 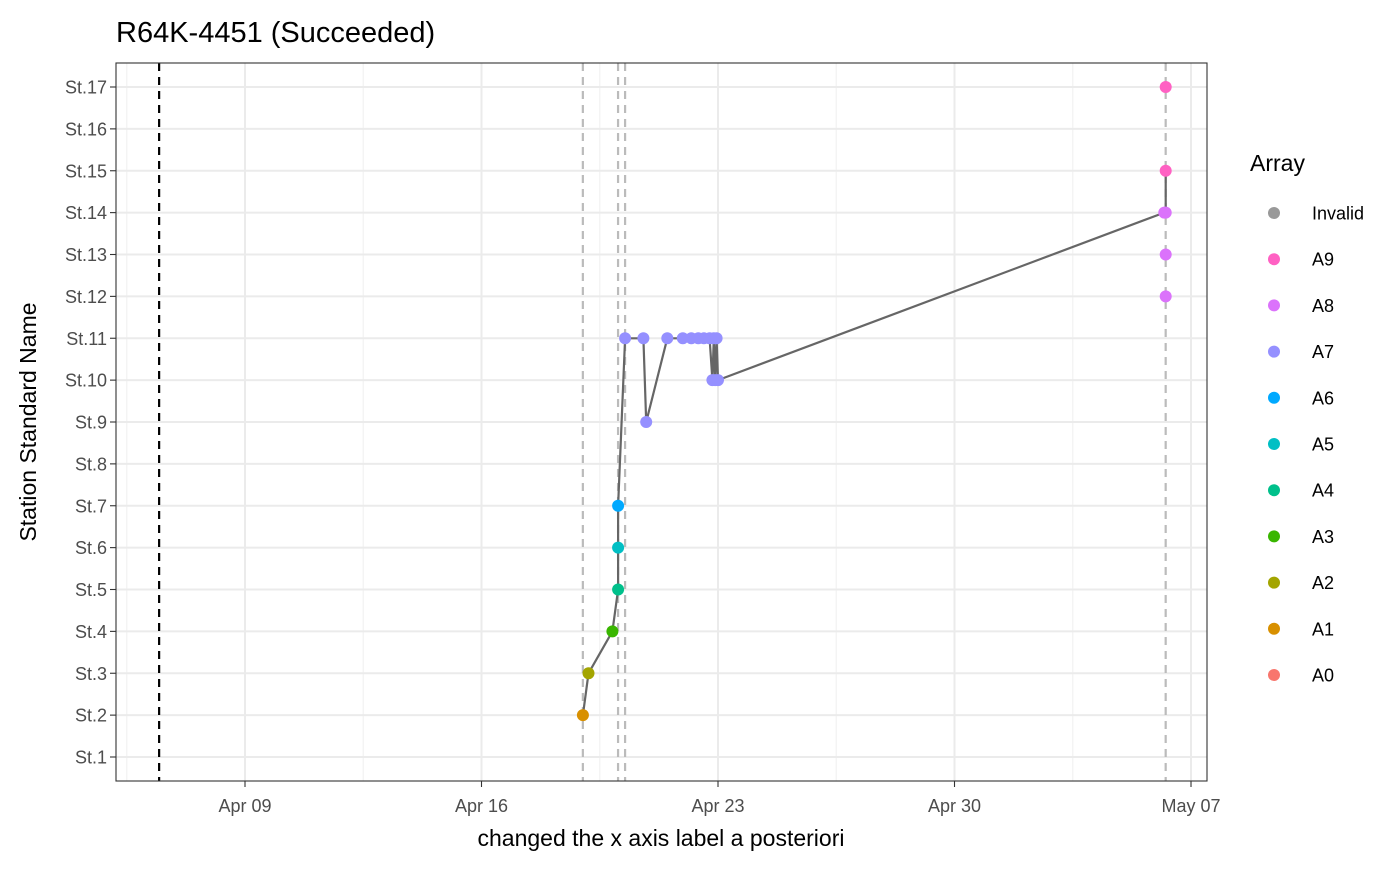 I want to click on x-tick-label: May 07, so click(x=1190, y=806).